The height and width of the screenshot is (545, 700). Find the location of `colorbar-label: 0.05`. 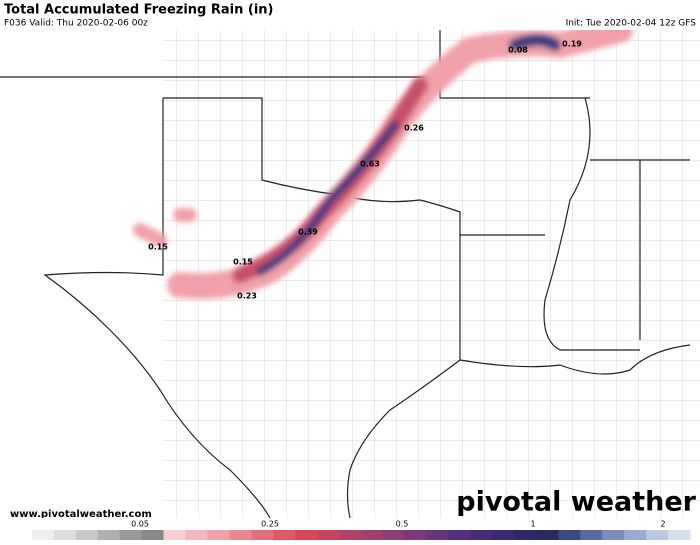

colorbar-label: 0.05 is located at coordinates (140, 524).